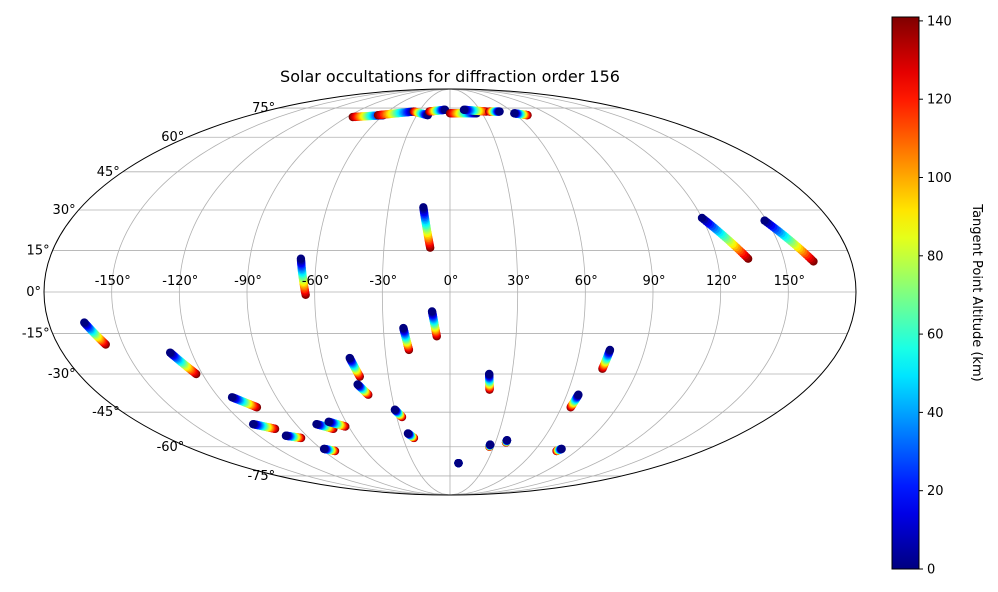 This screenshot has height=592, width=998. Describe the element at coordinates (789, 281) in the screenshot. I see `longitude-tick-label: 150°` at that location.